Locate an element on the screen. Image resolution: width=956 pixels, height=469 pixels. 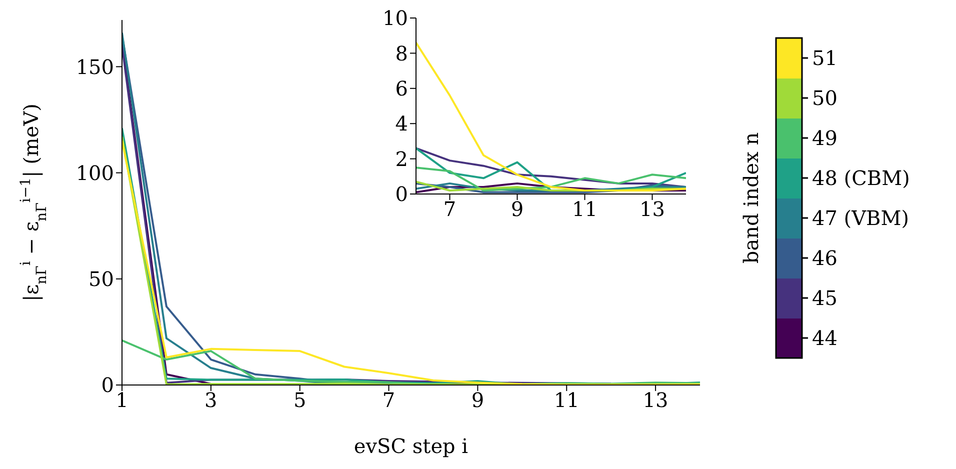
legend-title: band index n is located at coordinates (751, 198).